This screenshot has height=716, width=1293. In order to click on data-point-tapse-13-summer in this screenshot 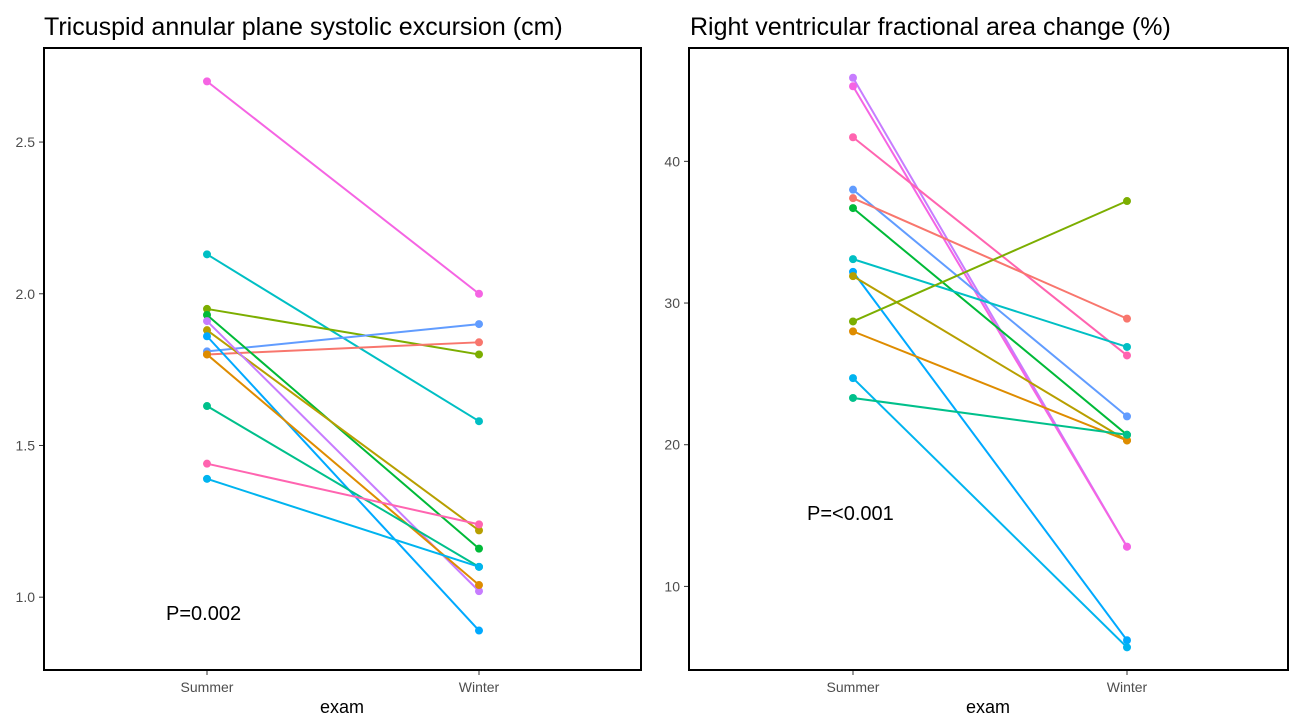, I will do `click(207, 478)`.